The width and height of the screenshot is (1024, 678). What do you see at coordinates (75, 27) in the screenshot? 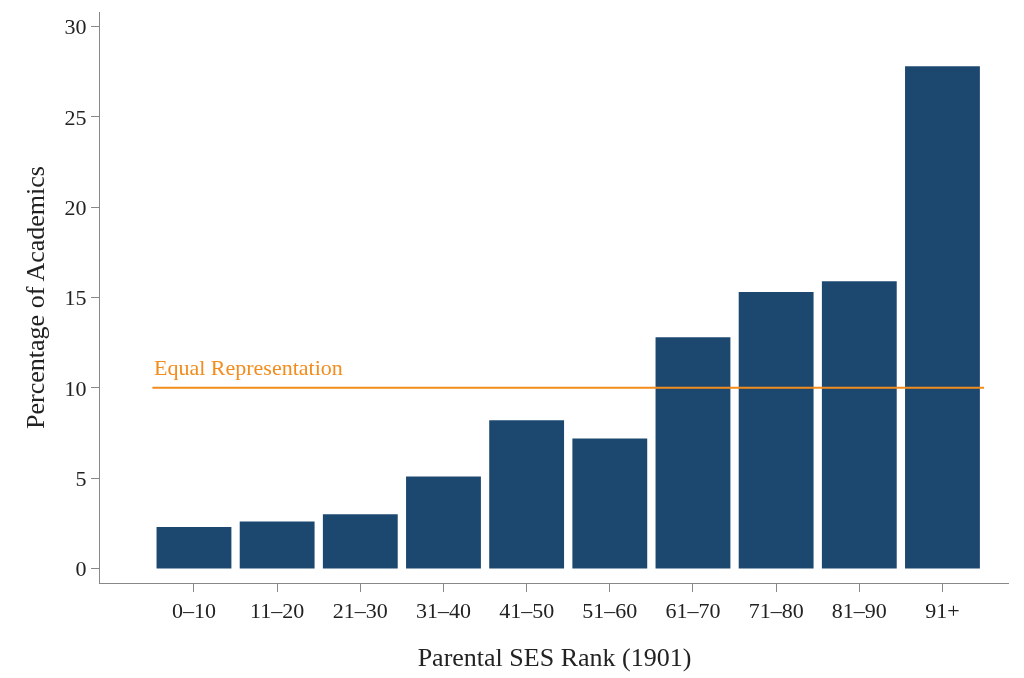
I see `y-tick-label: 30` at bounding box center [75, 27].